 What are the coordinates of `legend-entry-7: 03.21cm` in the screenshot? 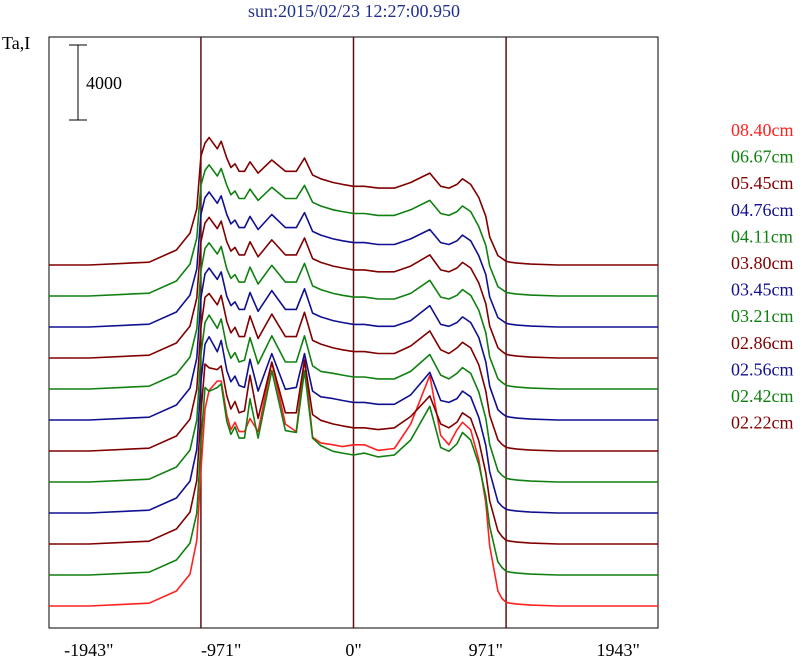 It's located at (762, 316).